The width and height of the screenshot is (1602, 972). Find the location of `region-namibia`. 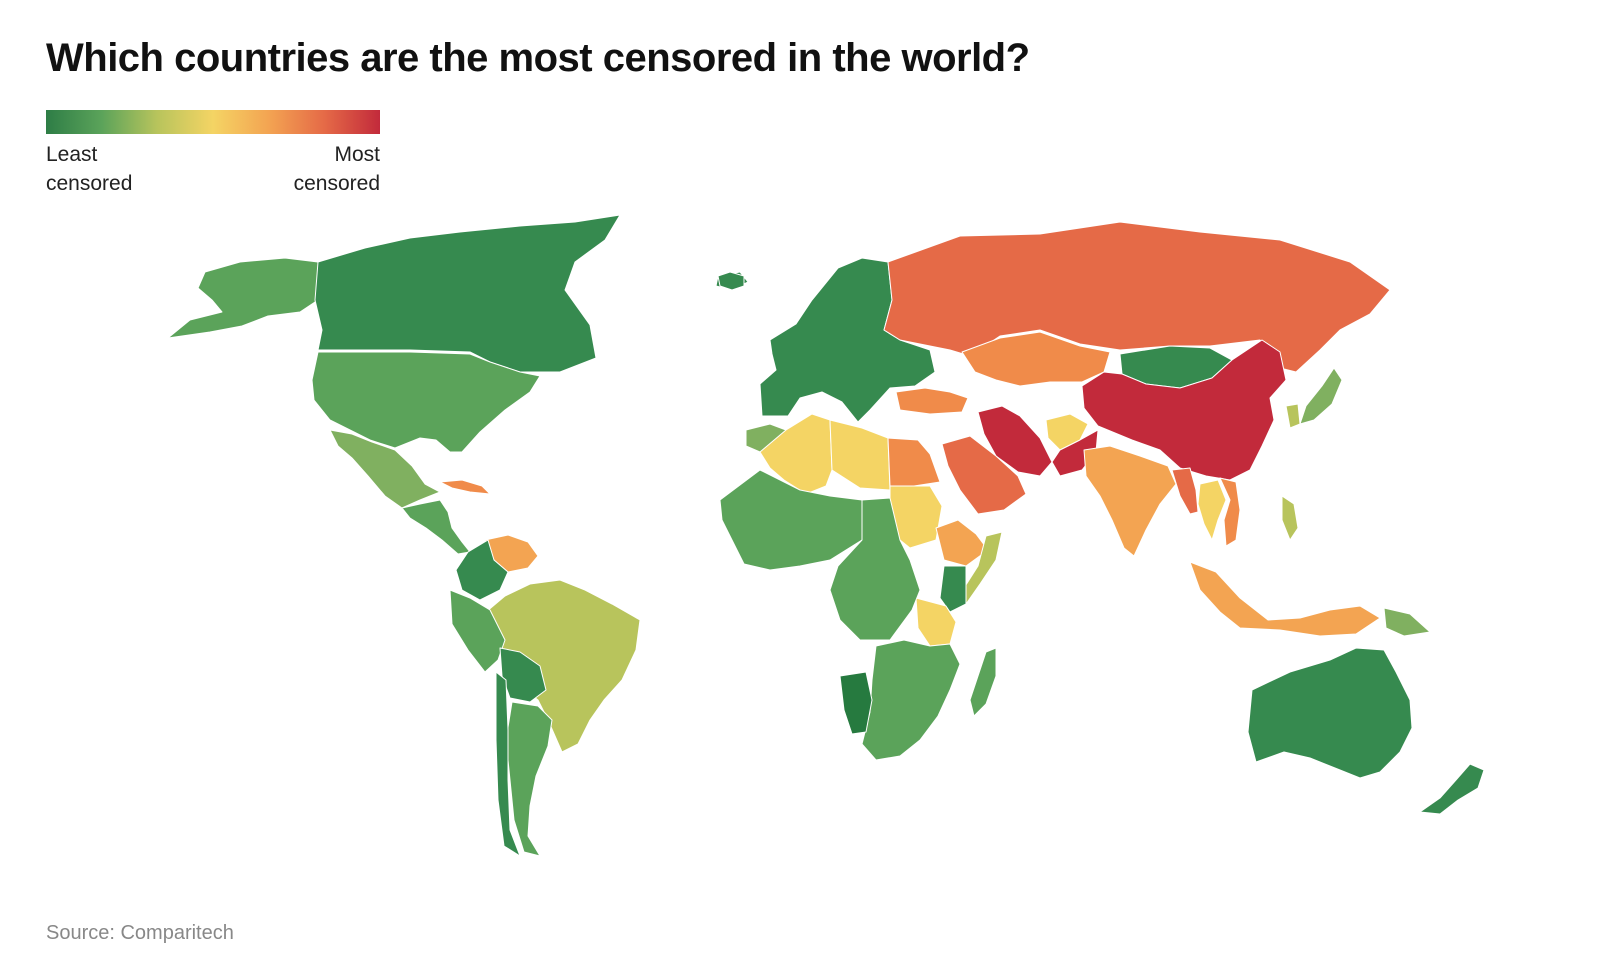

region-namibia is located at coordinates (856, 703).